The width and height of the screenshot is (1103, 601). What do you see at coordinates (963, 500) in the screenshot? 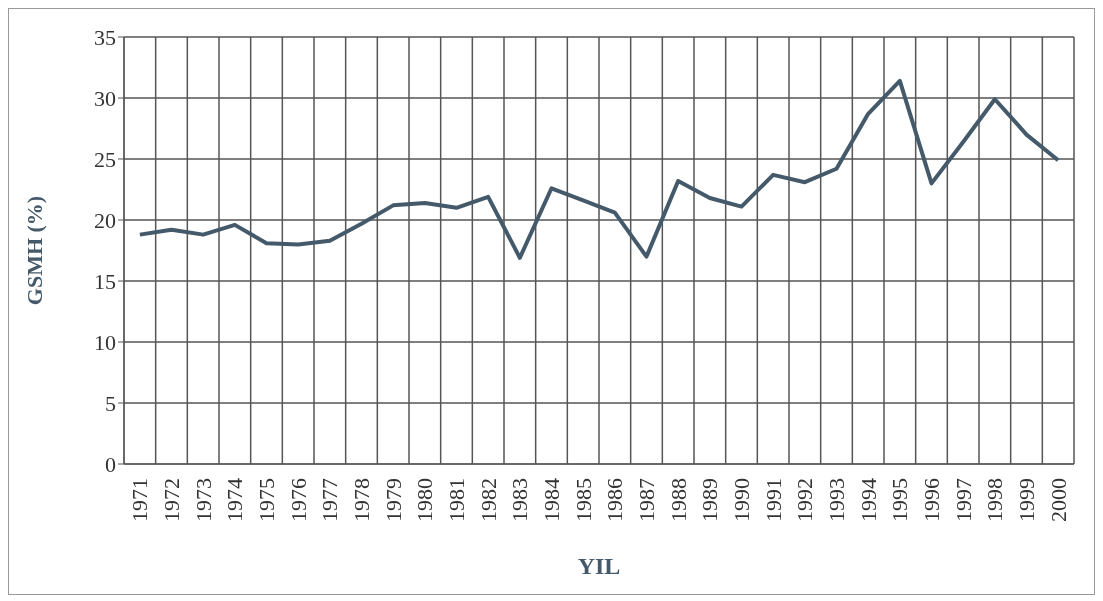
I see `x-tick-label: 1997` at bounding box center [963, 500].